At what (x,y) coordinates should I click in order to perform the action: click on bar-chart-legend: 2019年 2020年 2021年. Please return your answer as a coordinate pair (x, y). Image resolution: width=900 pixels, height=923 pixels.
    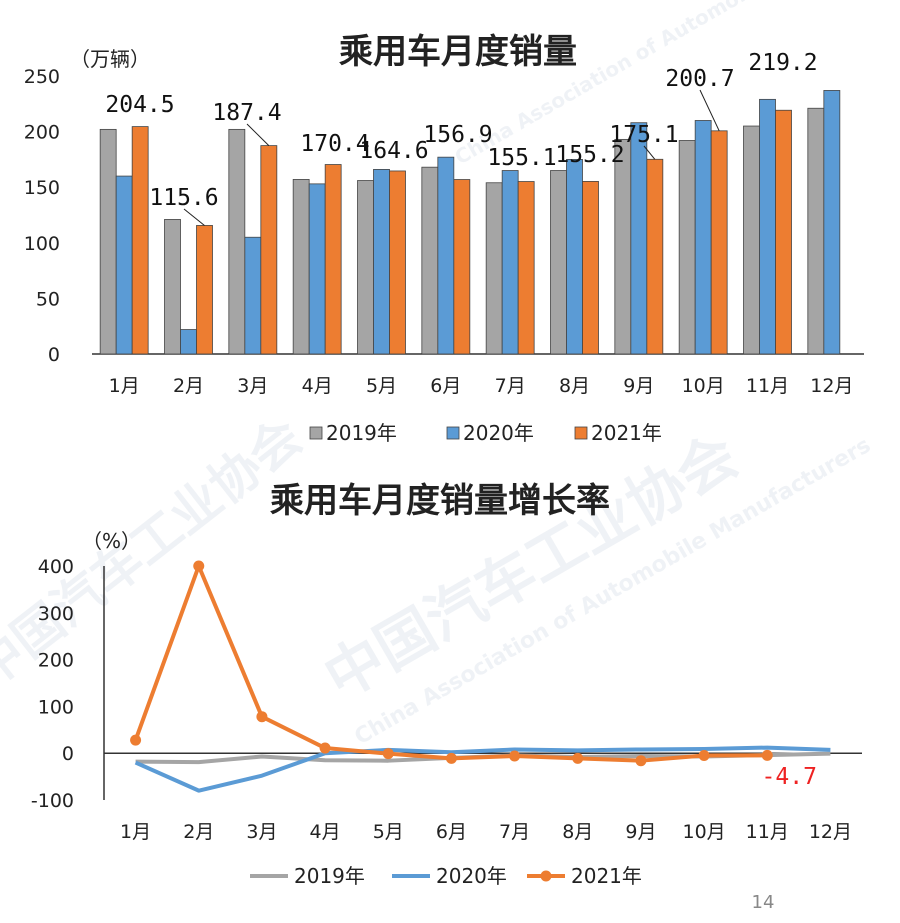
    Looking at the image, I should click on (485, 433).